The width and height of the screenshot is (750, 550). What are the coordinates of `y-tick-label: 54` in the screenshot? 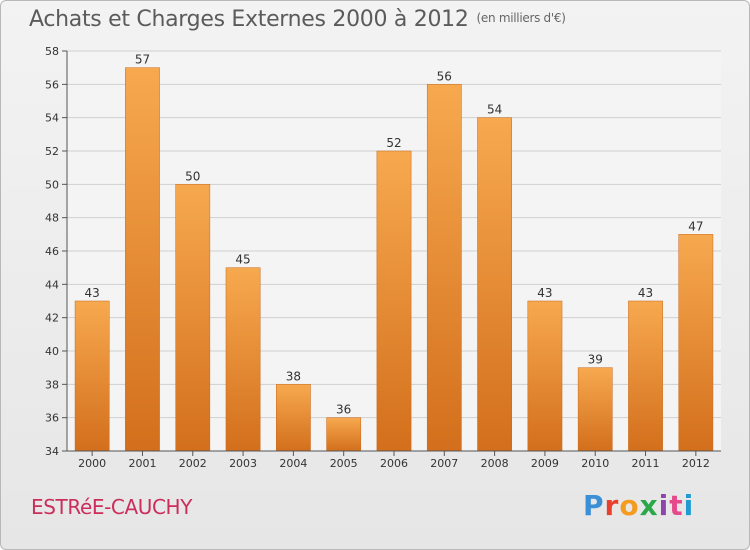 It's located at (52, 118).